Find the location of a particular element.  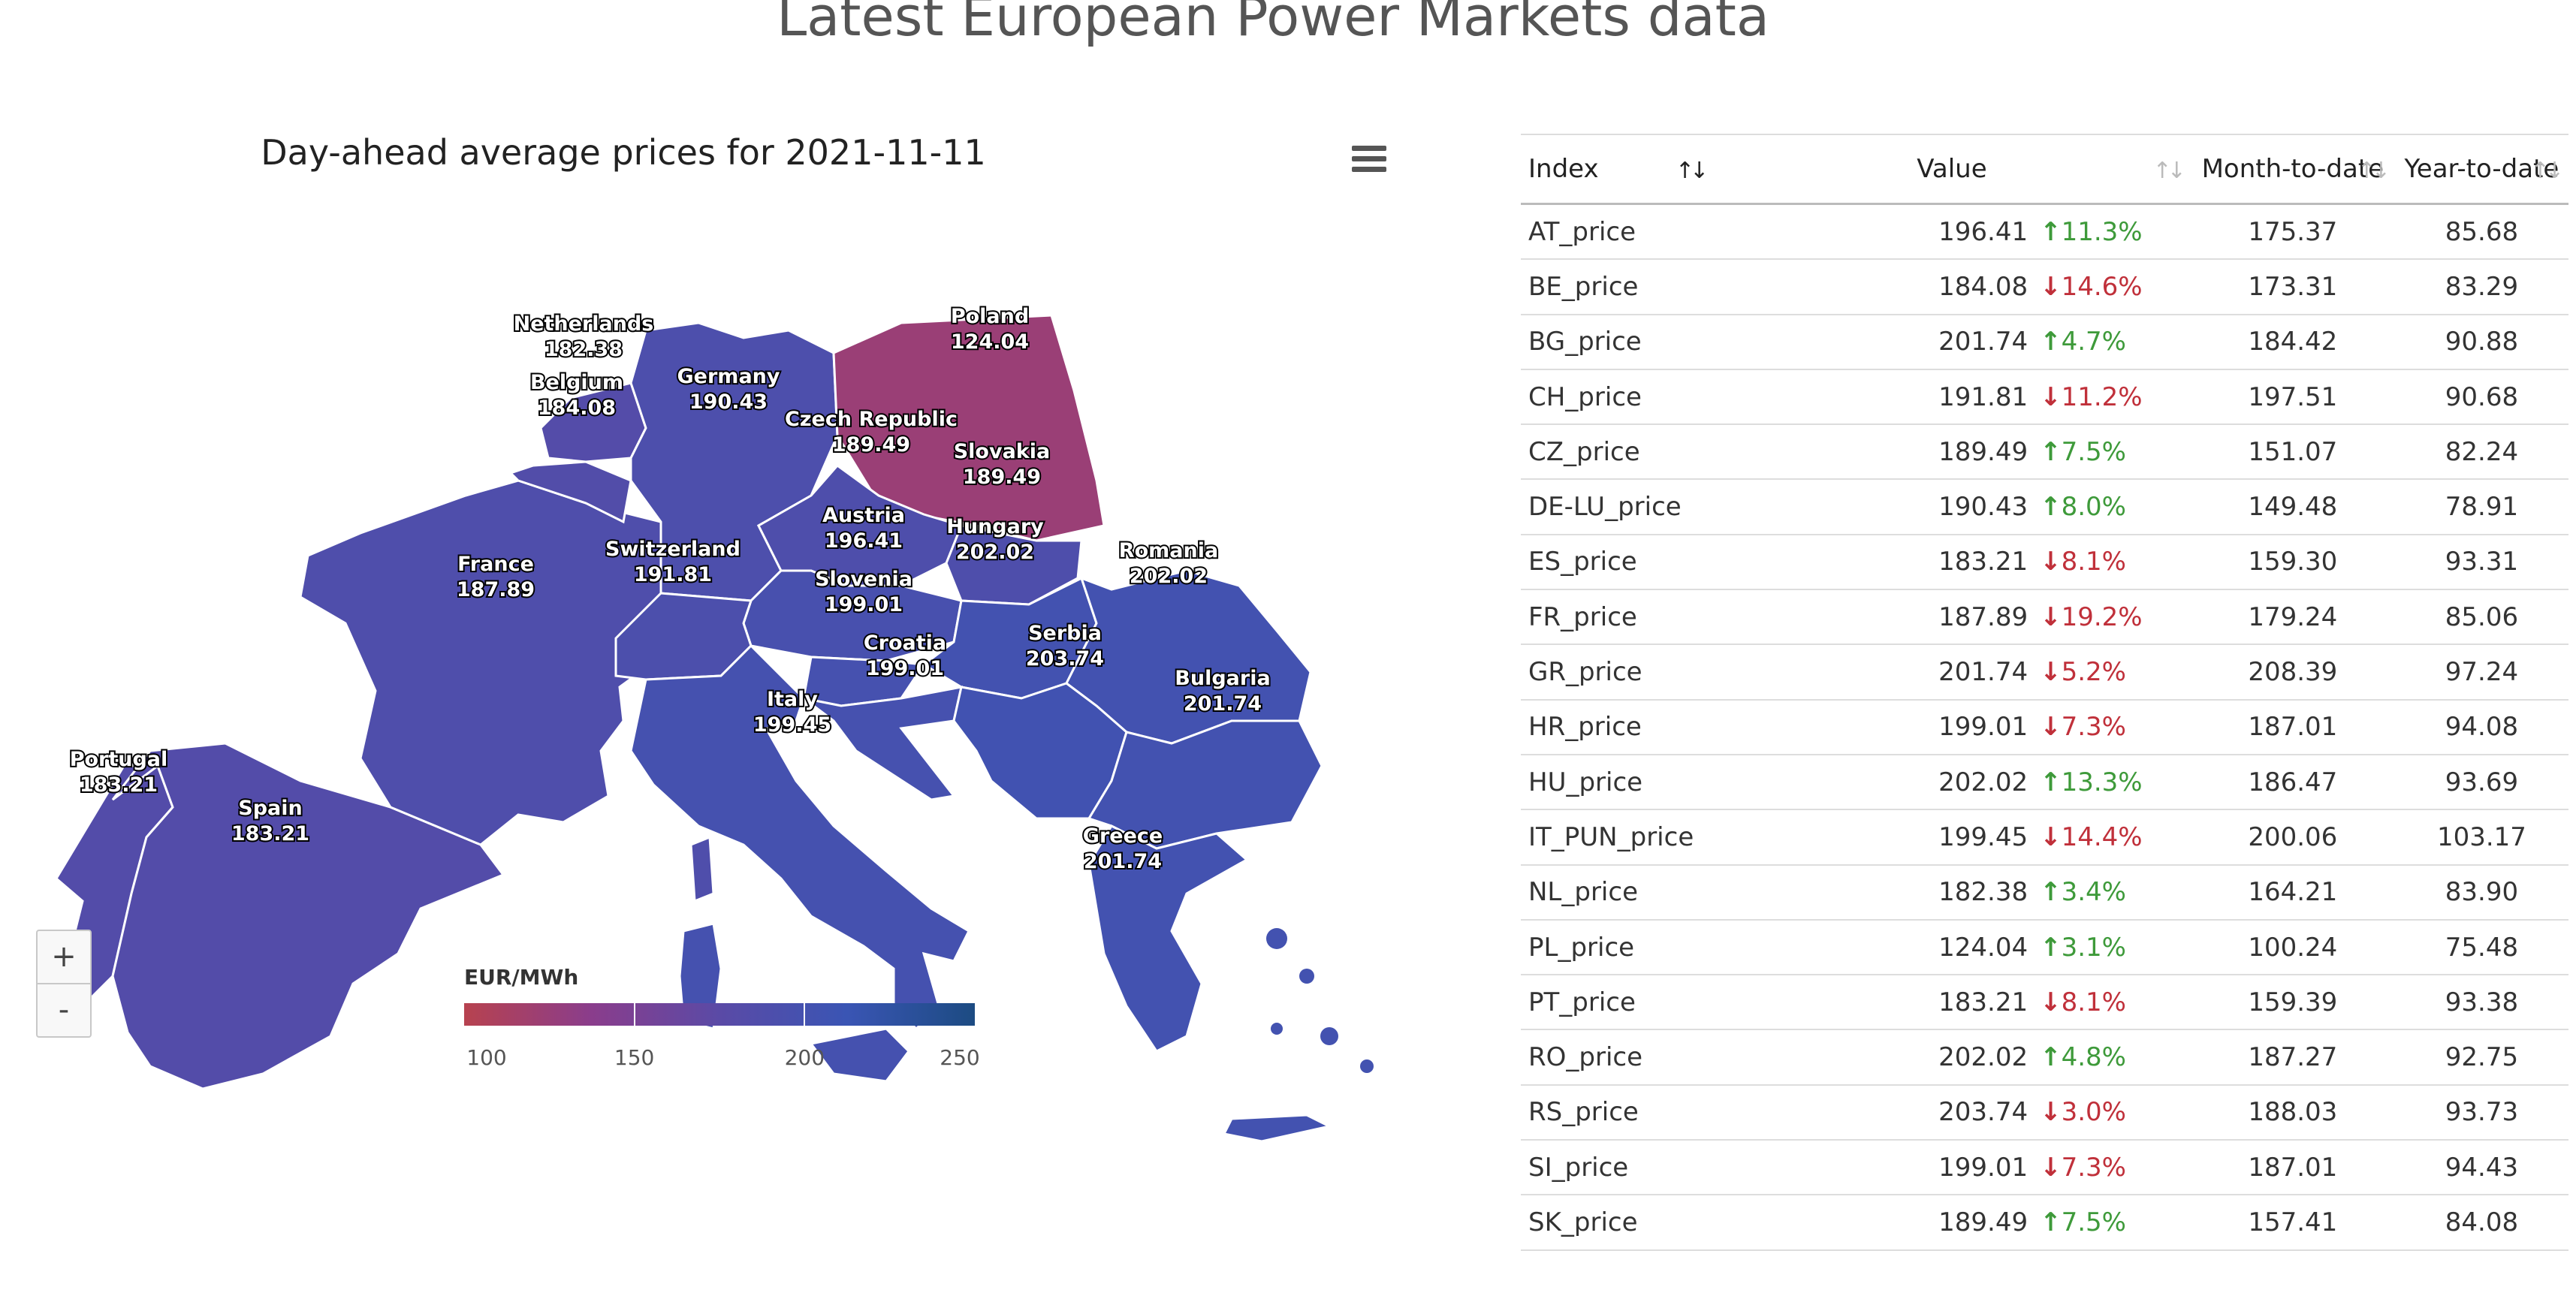

value-number: 190.43 is located at coordinates (1983, 508).